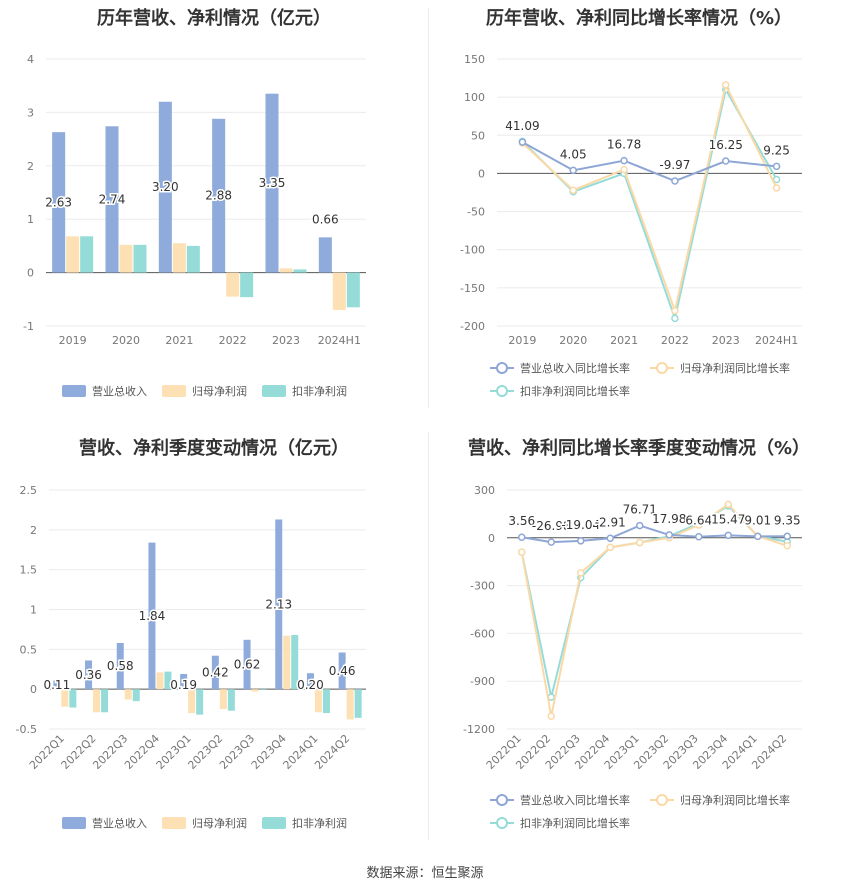 This screenshot has height=891, width=850. Describe the element at coordinates (484, 490) in the screenshot. I see `y-tick-label: 300` at that location.